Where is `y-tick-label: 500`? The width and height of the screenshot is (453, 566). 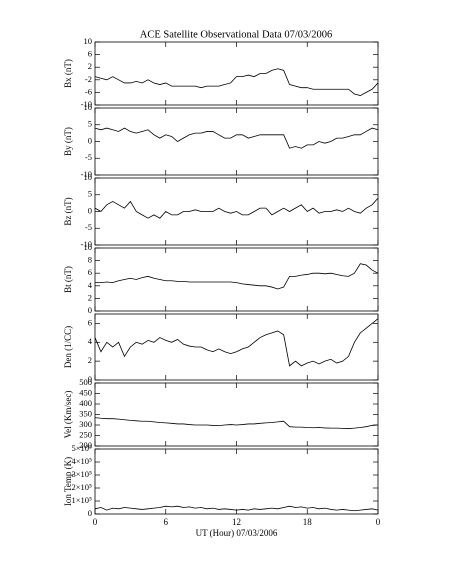 y-tick-label: 500 is located at coordinates (85, 382).